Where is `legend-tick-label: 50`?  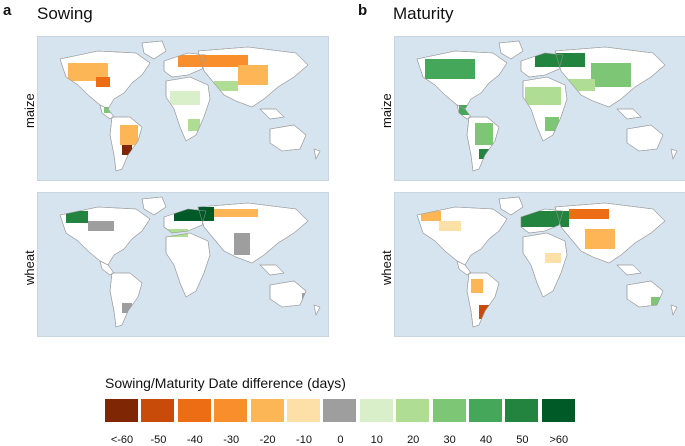 legend-tick-label: 50 is located at coordinates (522, 440).